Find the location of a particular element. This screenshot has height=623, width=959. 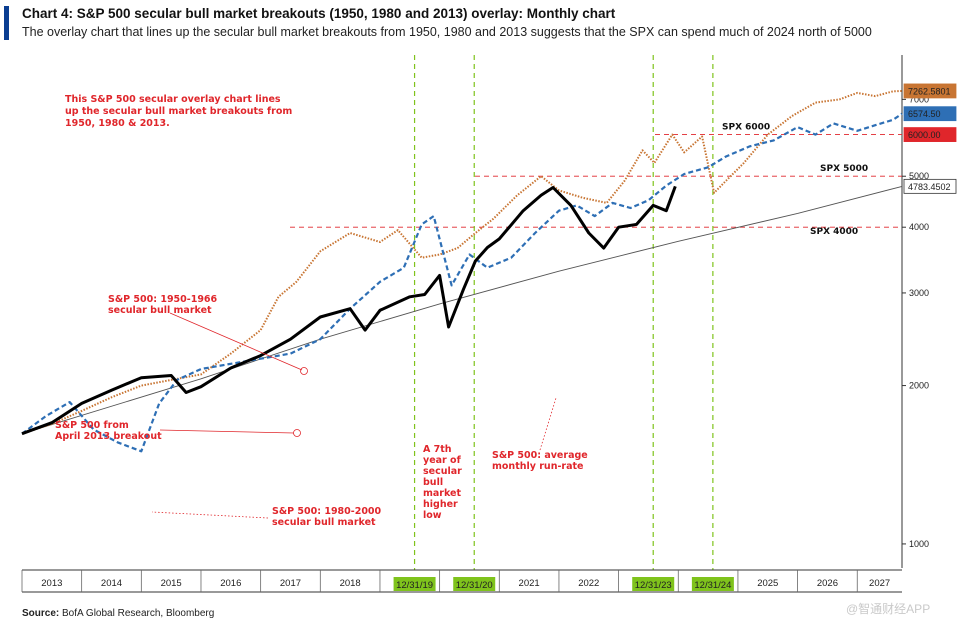

x-tick-label: 2026 is located at coordinates (827, 583).